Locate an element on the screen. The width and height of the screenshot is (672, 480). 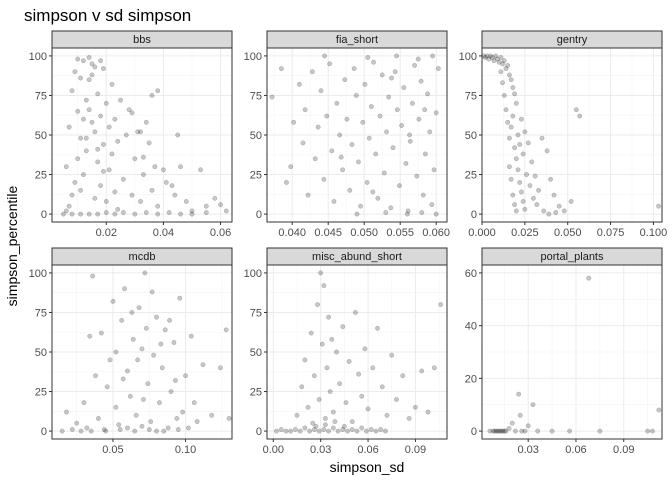
x-tick-label: 0.060 is located at coordinates (436, 233).